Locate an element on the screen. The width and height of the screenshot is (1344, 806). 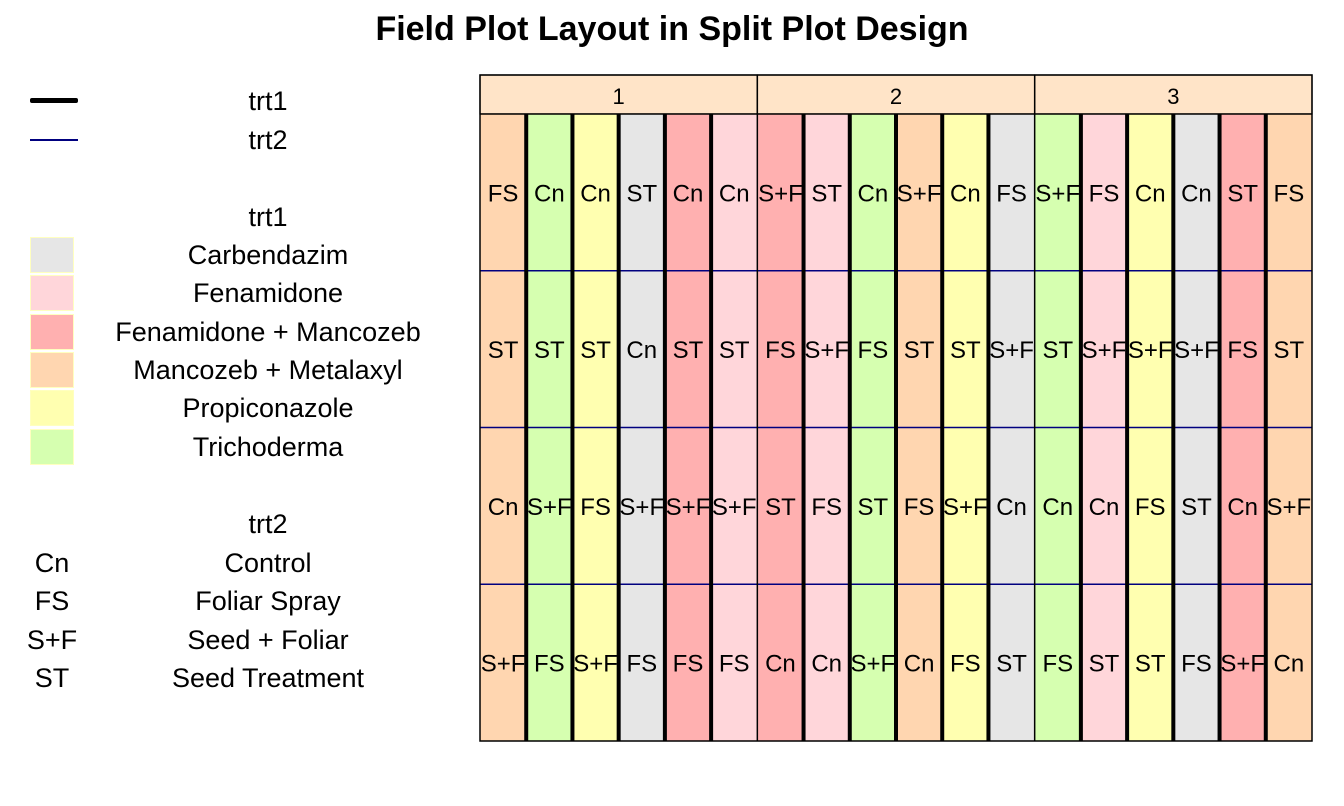
legend-label-trt1: Propiconazole is located at coordinates (268, 408).